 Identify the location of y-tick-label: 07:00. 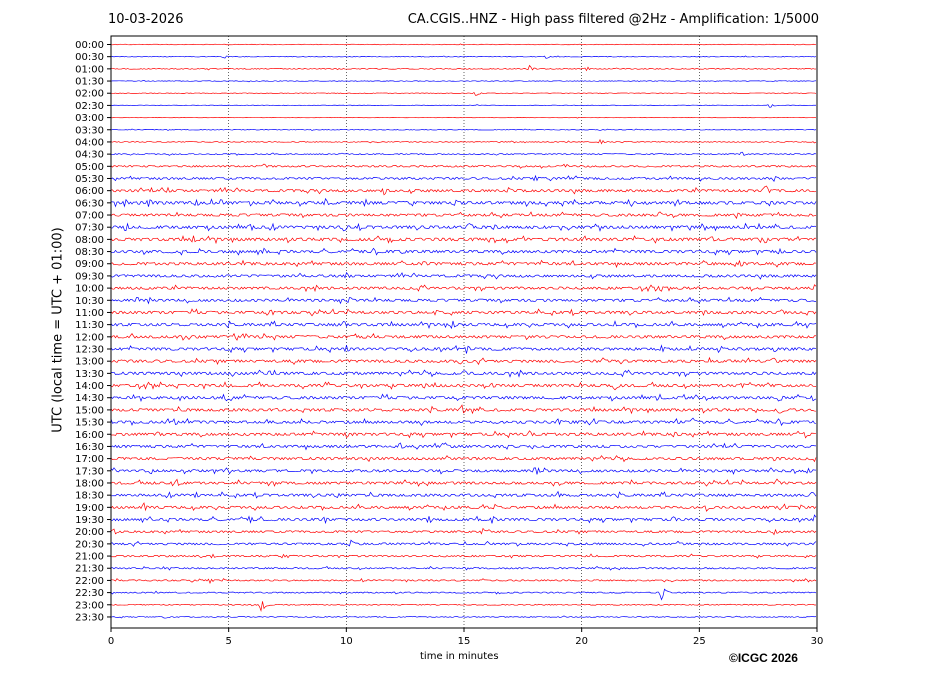
(89, 216).